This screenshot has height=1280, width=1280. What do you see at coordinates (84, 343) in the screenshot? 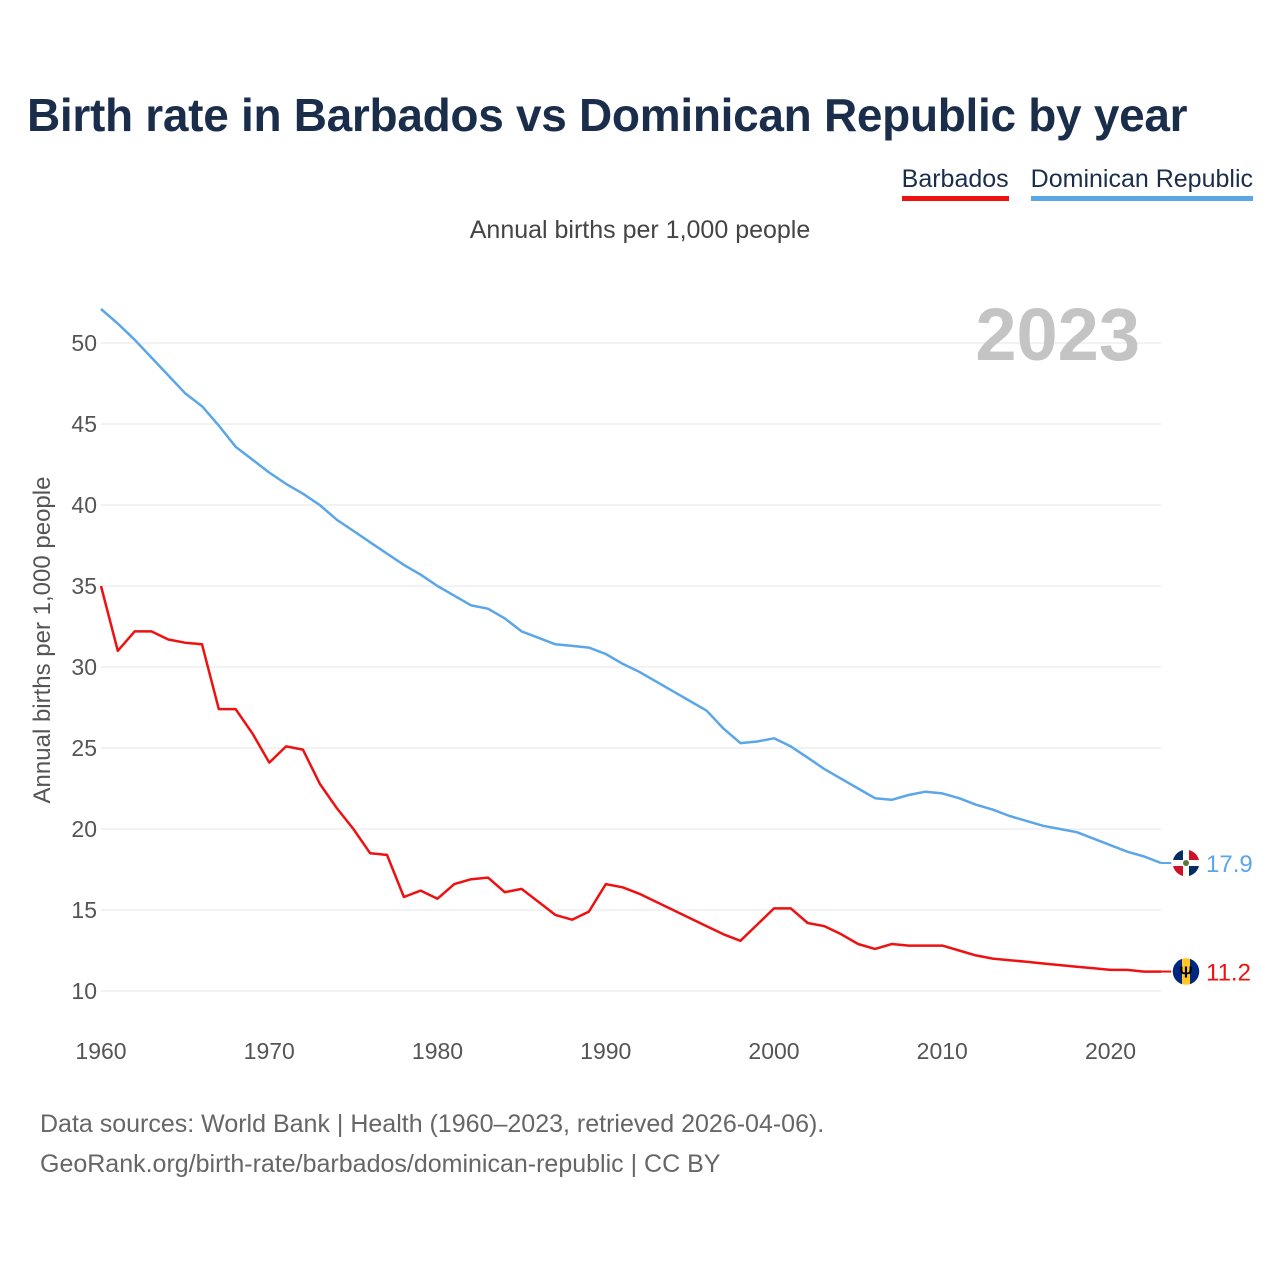
I see `y-tick-label: 50` at bounding box center [84, 343].